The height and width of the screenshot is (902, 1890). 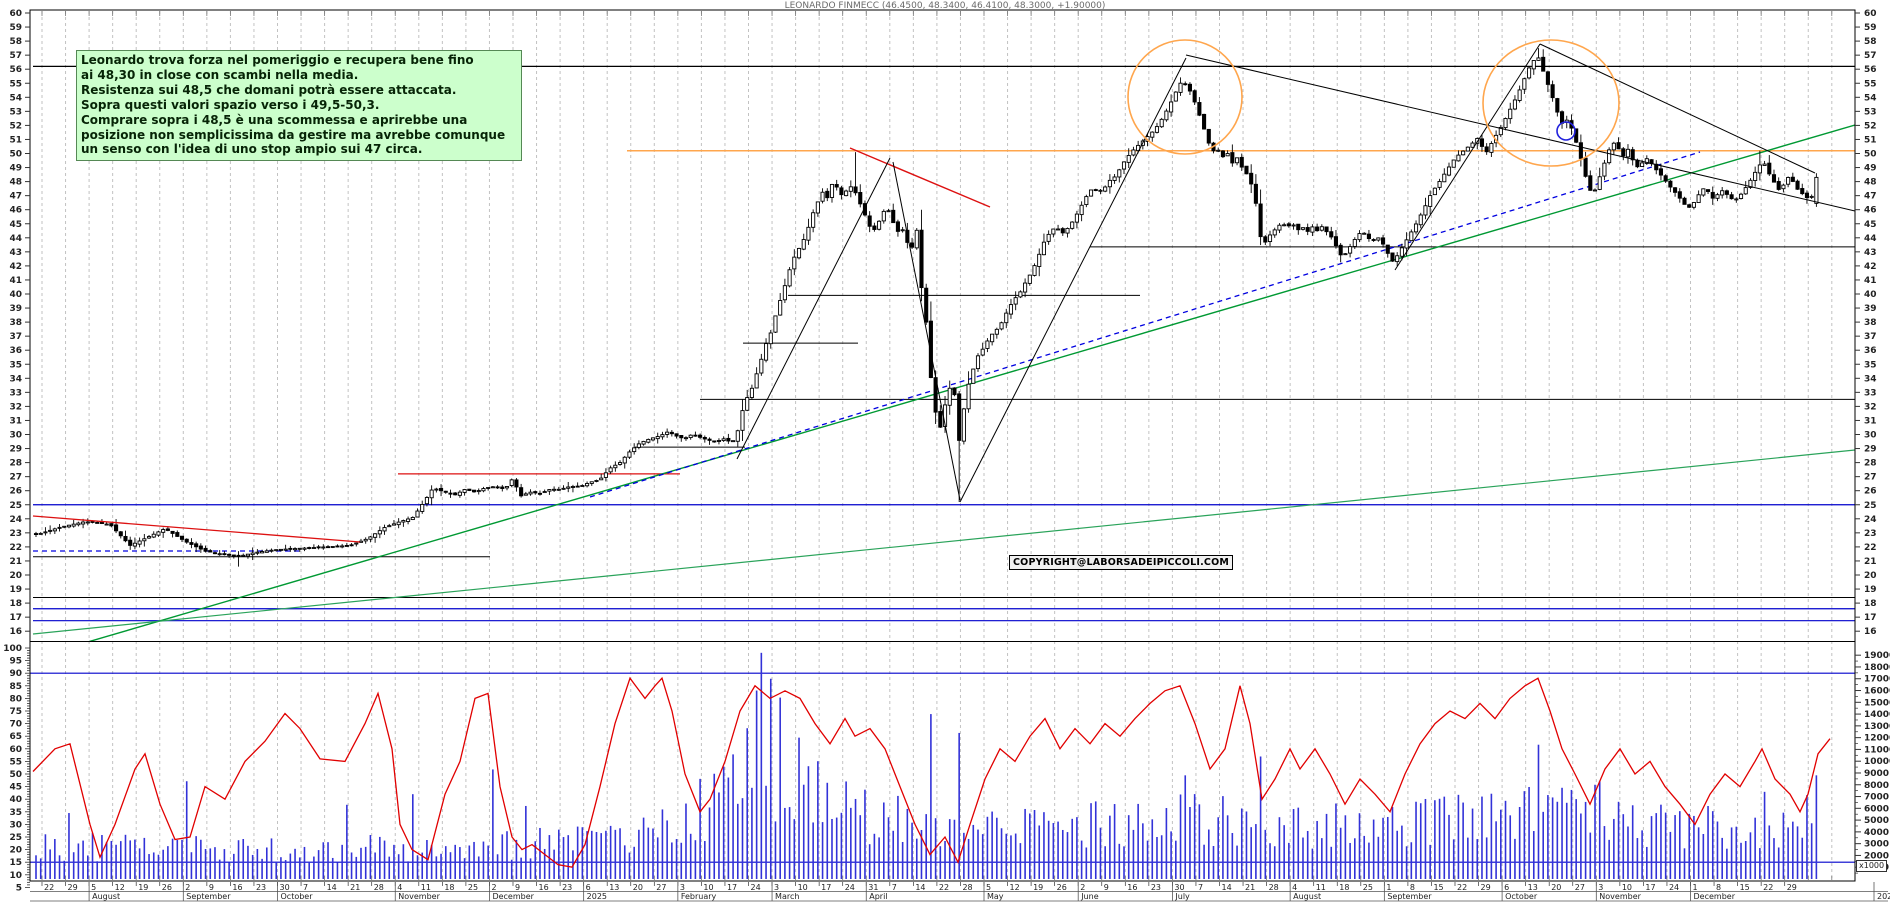 What do you see at coordinates (1486, 887) in the screenshot?
I see `week-label: 29` at bounding box center [1486, 887].